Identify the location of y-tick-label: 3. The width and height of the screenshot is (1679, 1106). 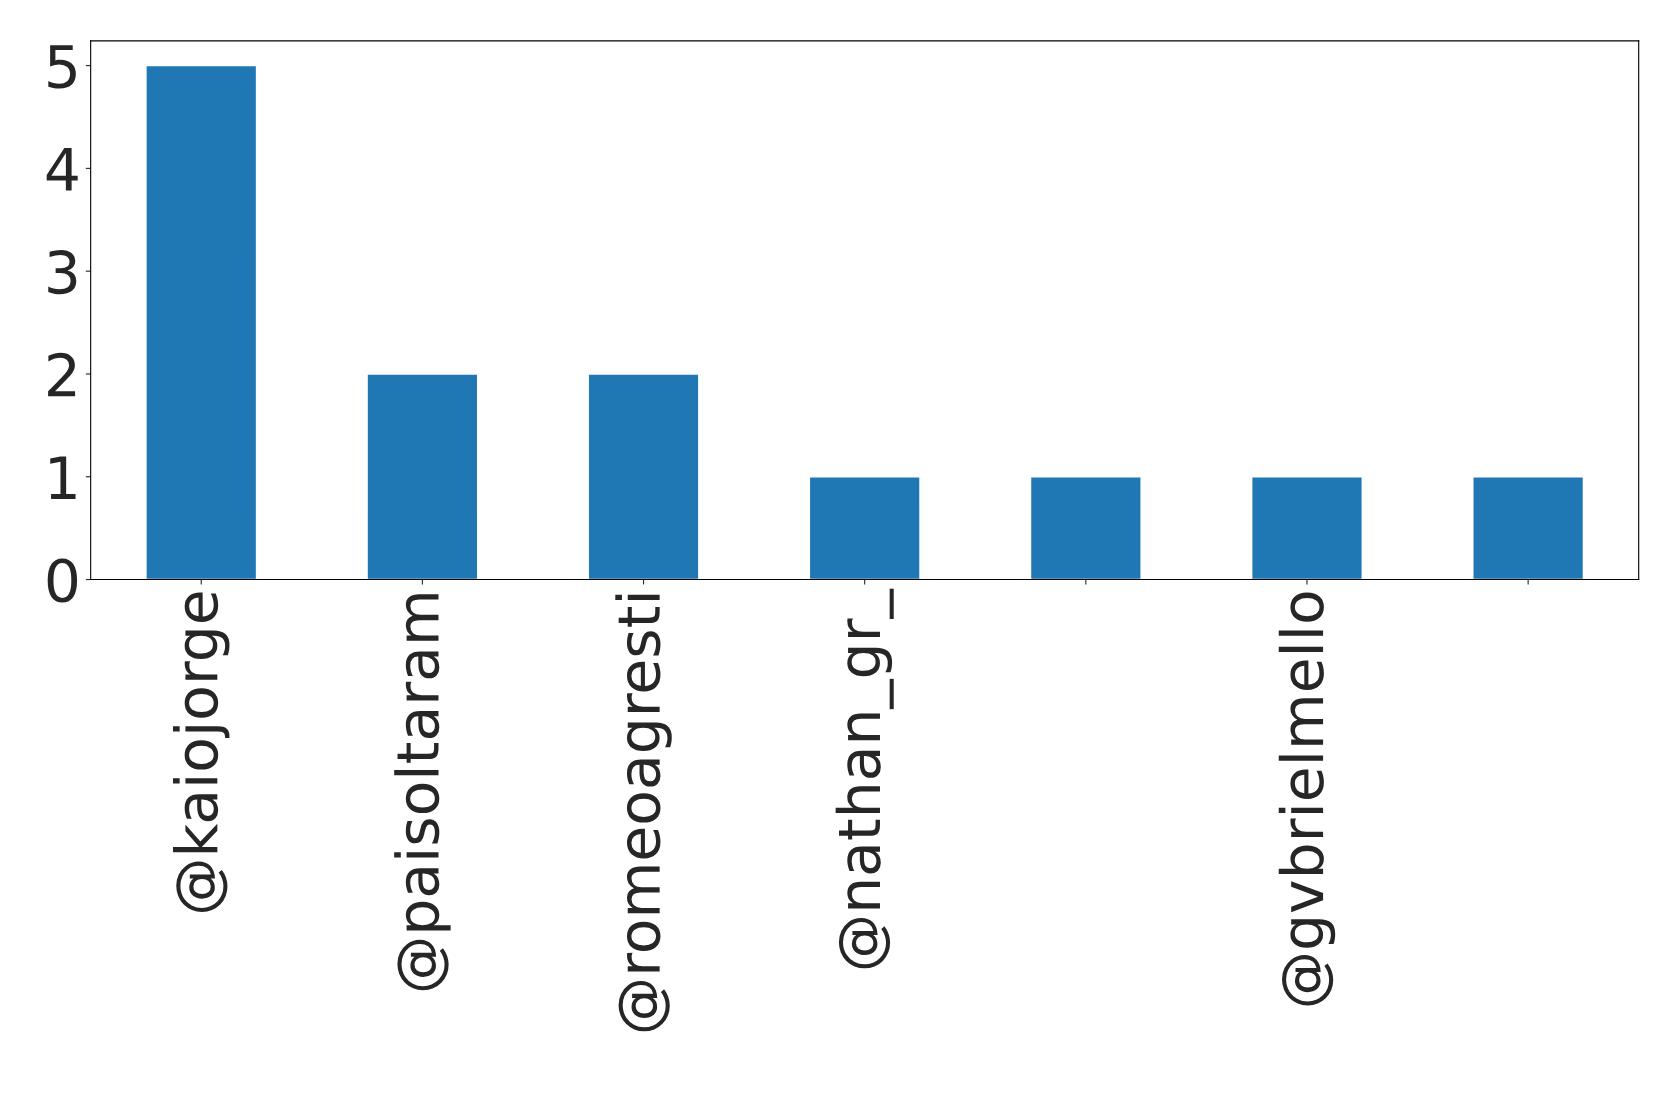
(62, 272).